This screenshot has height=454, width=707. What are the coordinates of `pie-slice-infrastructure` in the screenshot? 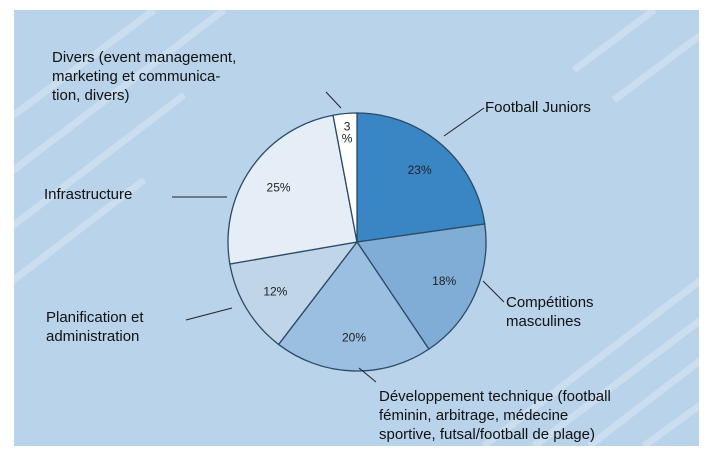 It's located at (292, 189).